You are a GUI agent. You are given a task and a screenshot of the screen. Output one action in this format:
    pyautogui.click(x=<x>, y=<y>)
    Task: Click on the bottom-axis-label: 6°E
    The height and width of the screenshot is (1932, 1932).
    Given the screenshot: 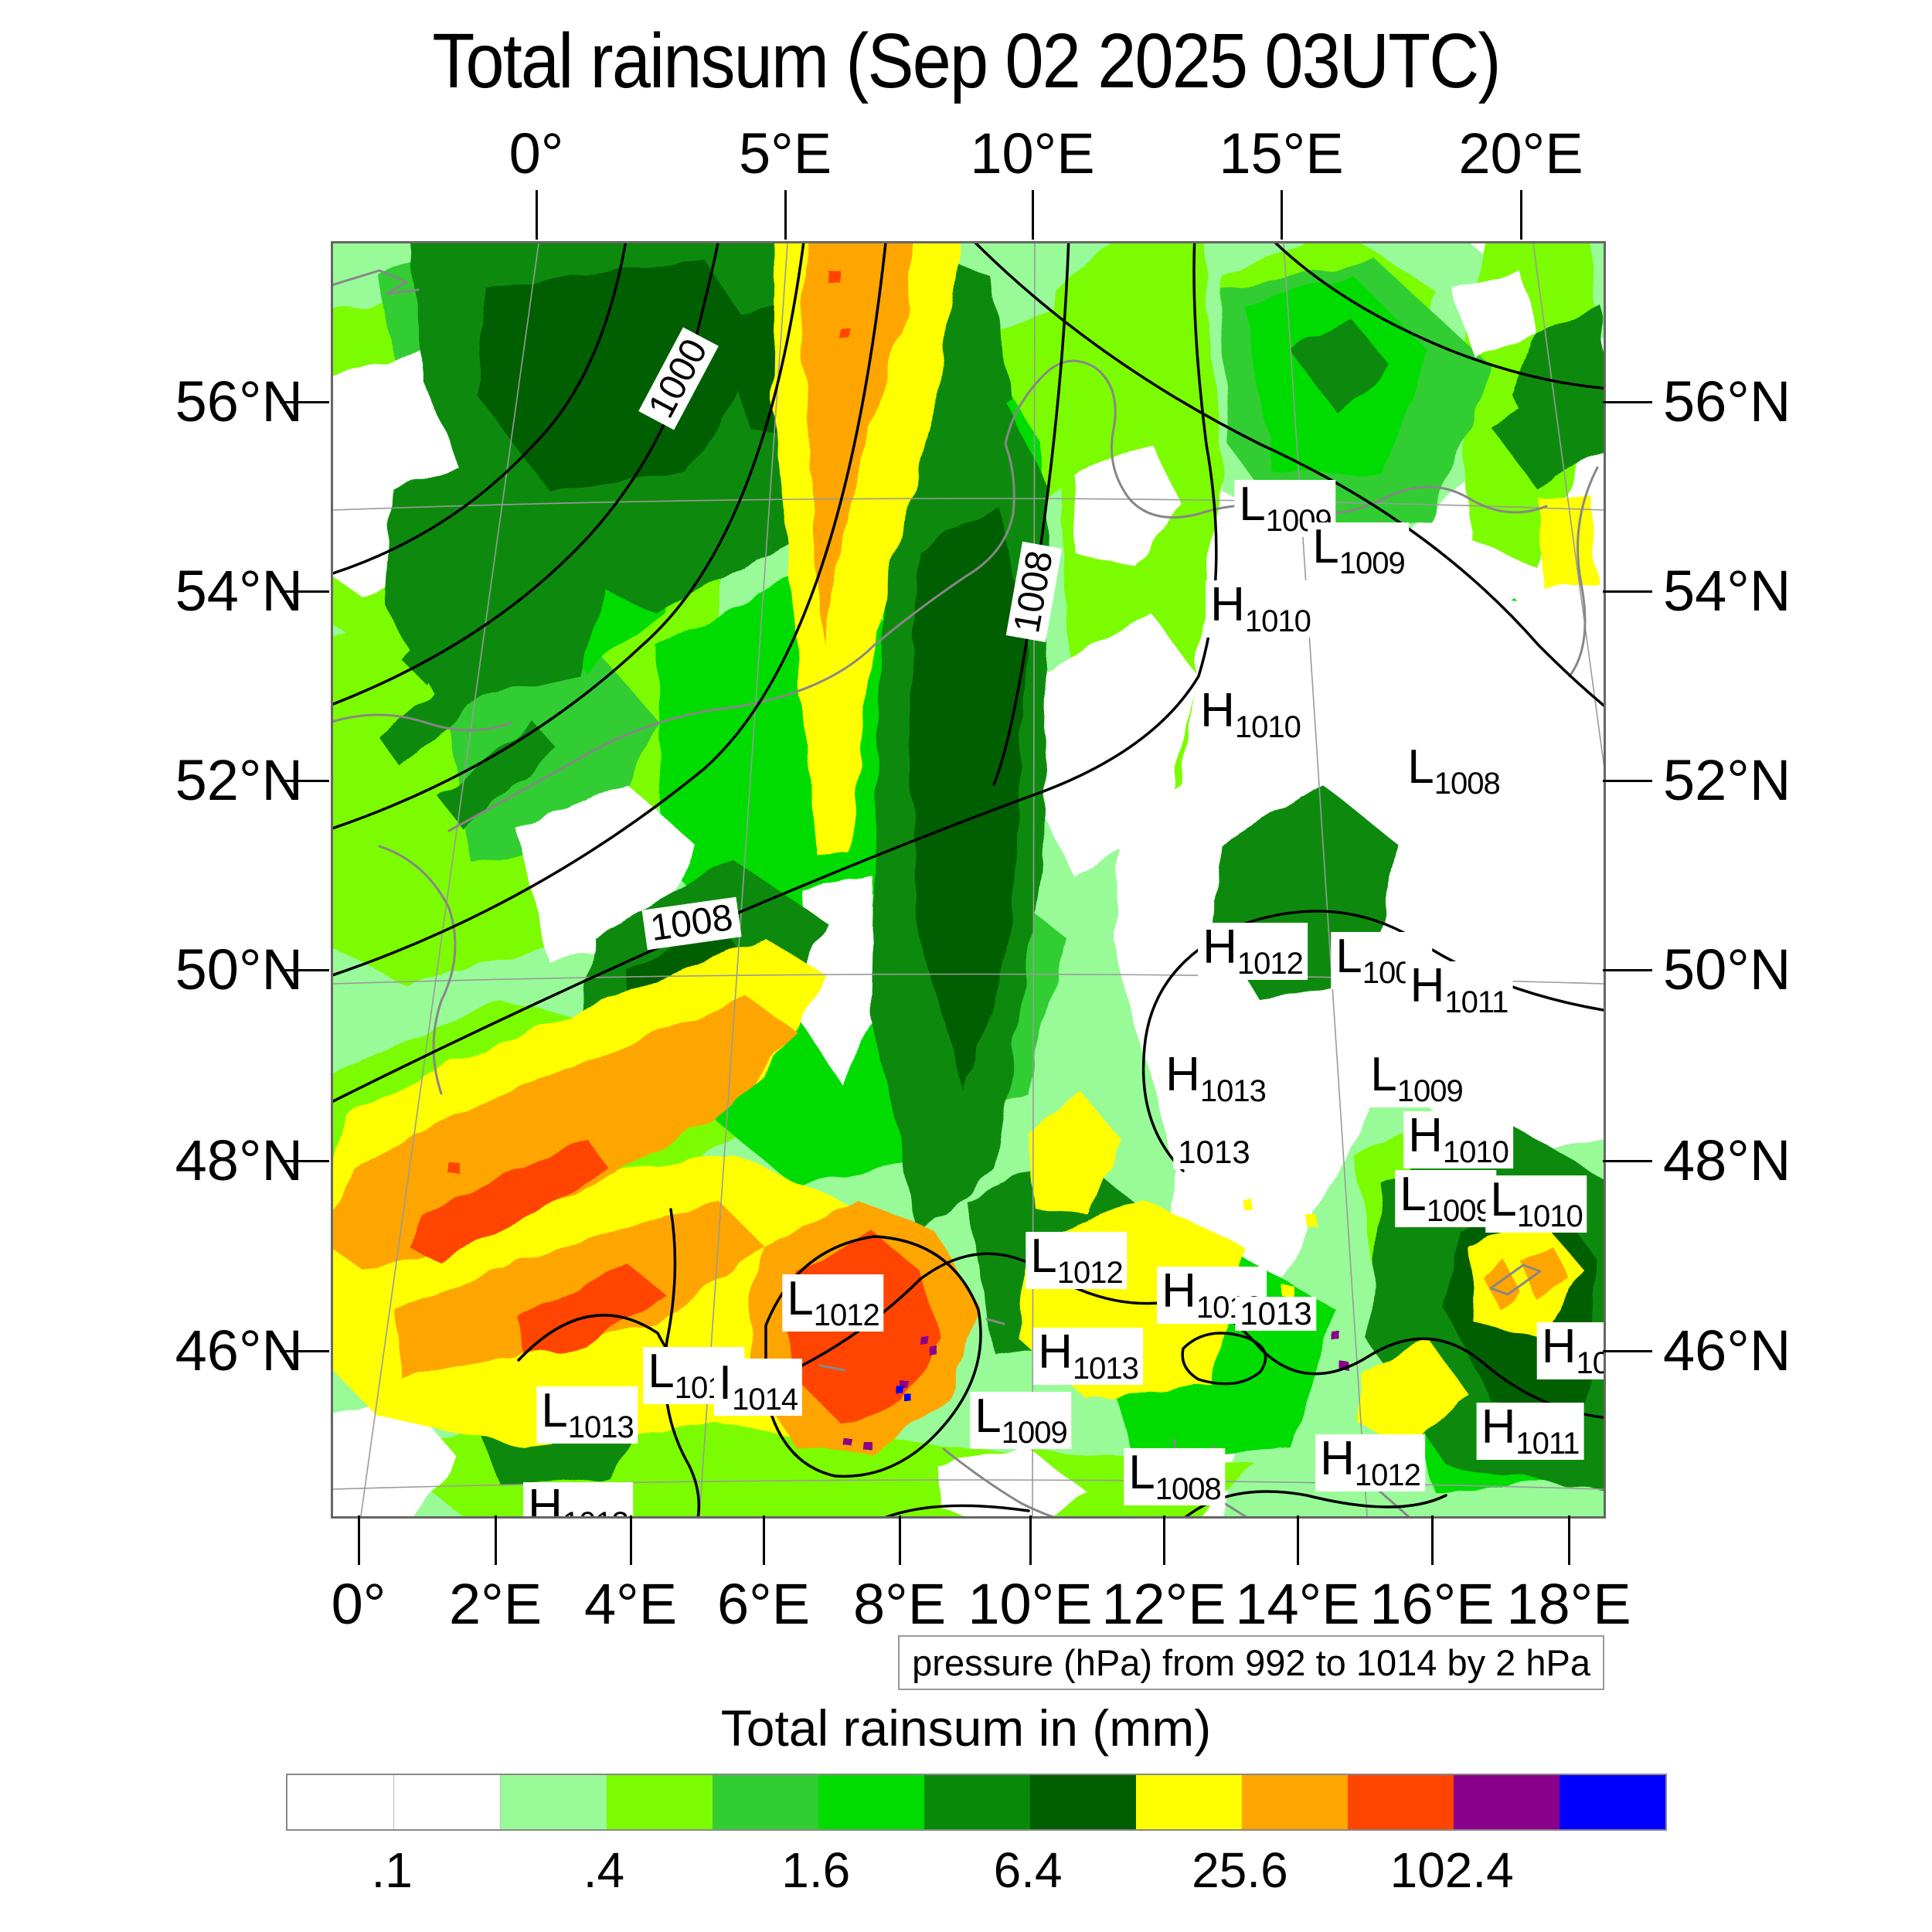 What is the action you would take?
    pyautogui.click(x=763, y=1604)
    